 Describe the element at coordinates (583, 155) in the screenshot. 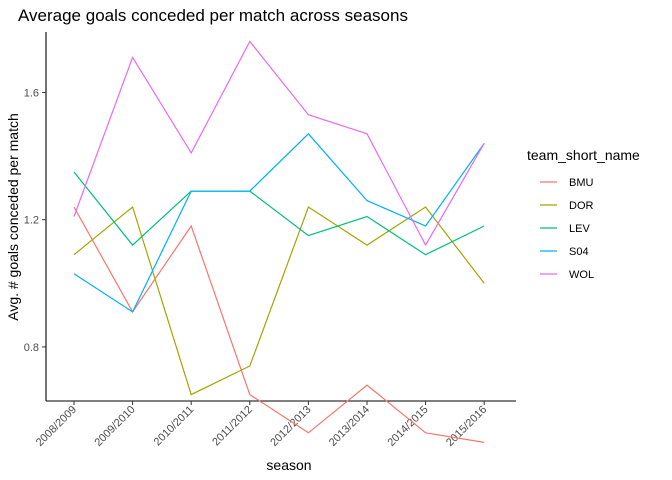

I see `legend-title: team_short_name` at that location.